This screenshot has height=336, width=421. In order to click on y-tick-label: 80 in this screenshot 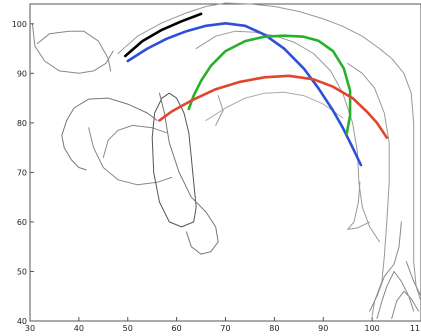, I will do `click(22, 123)`.